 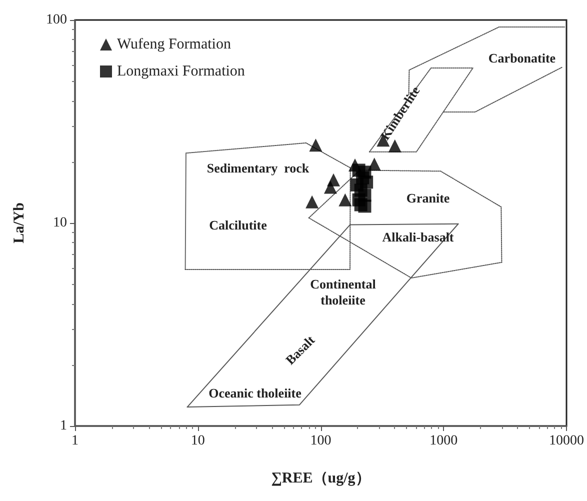 I want to click on x-tick-label: 10, so click(x=197, y=441).